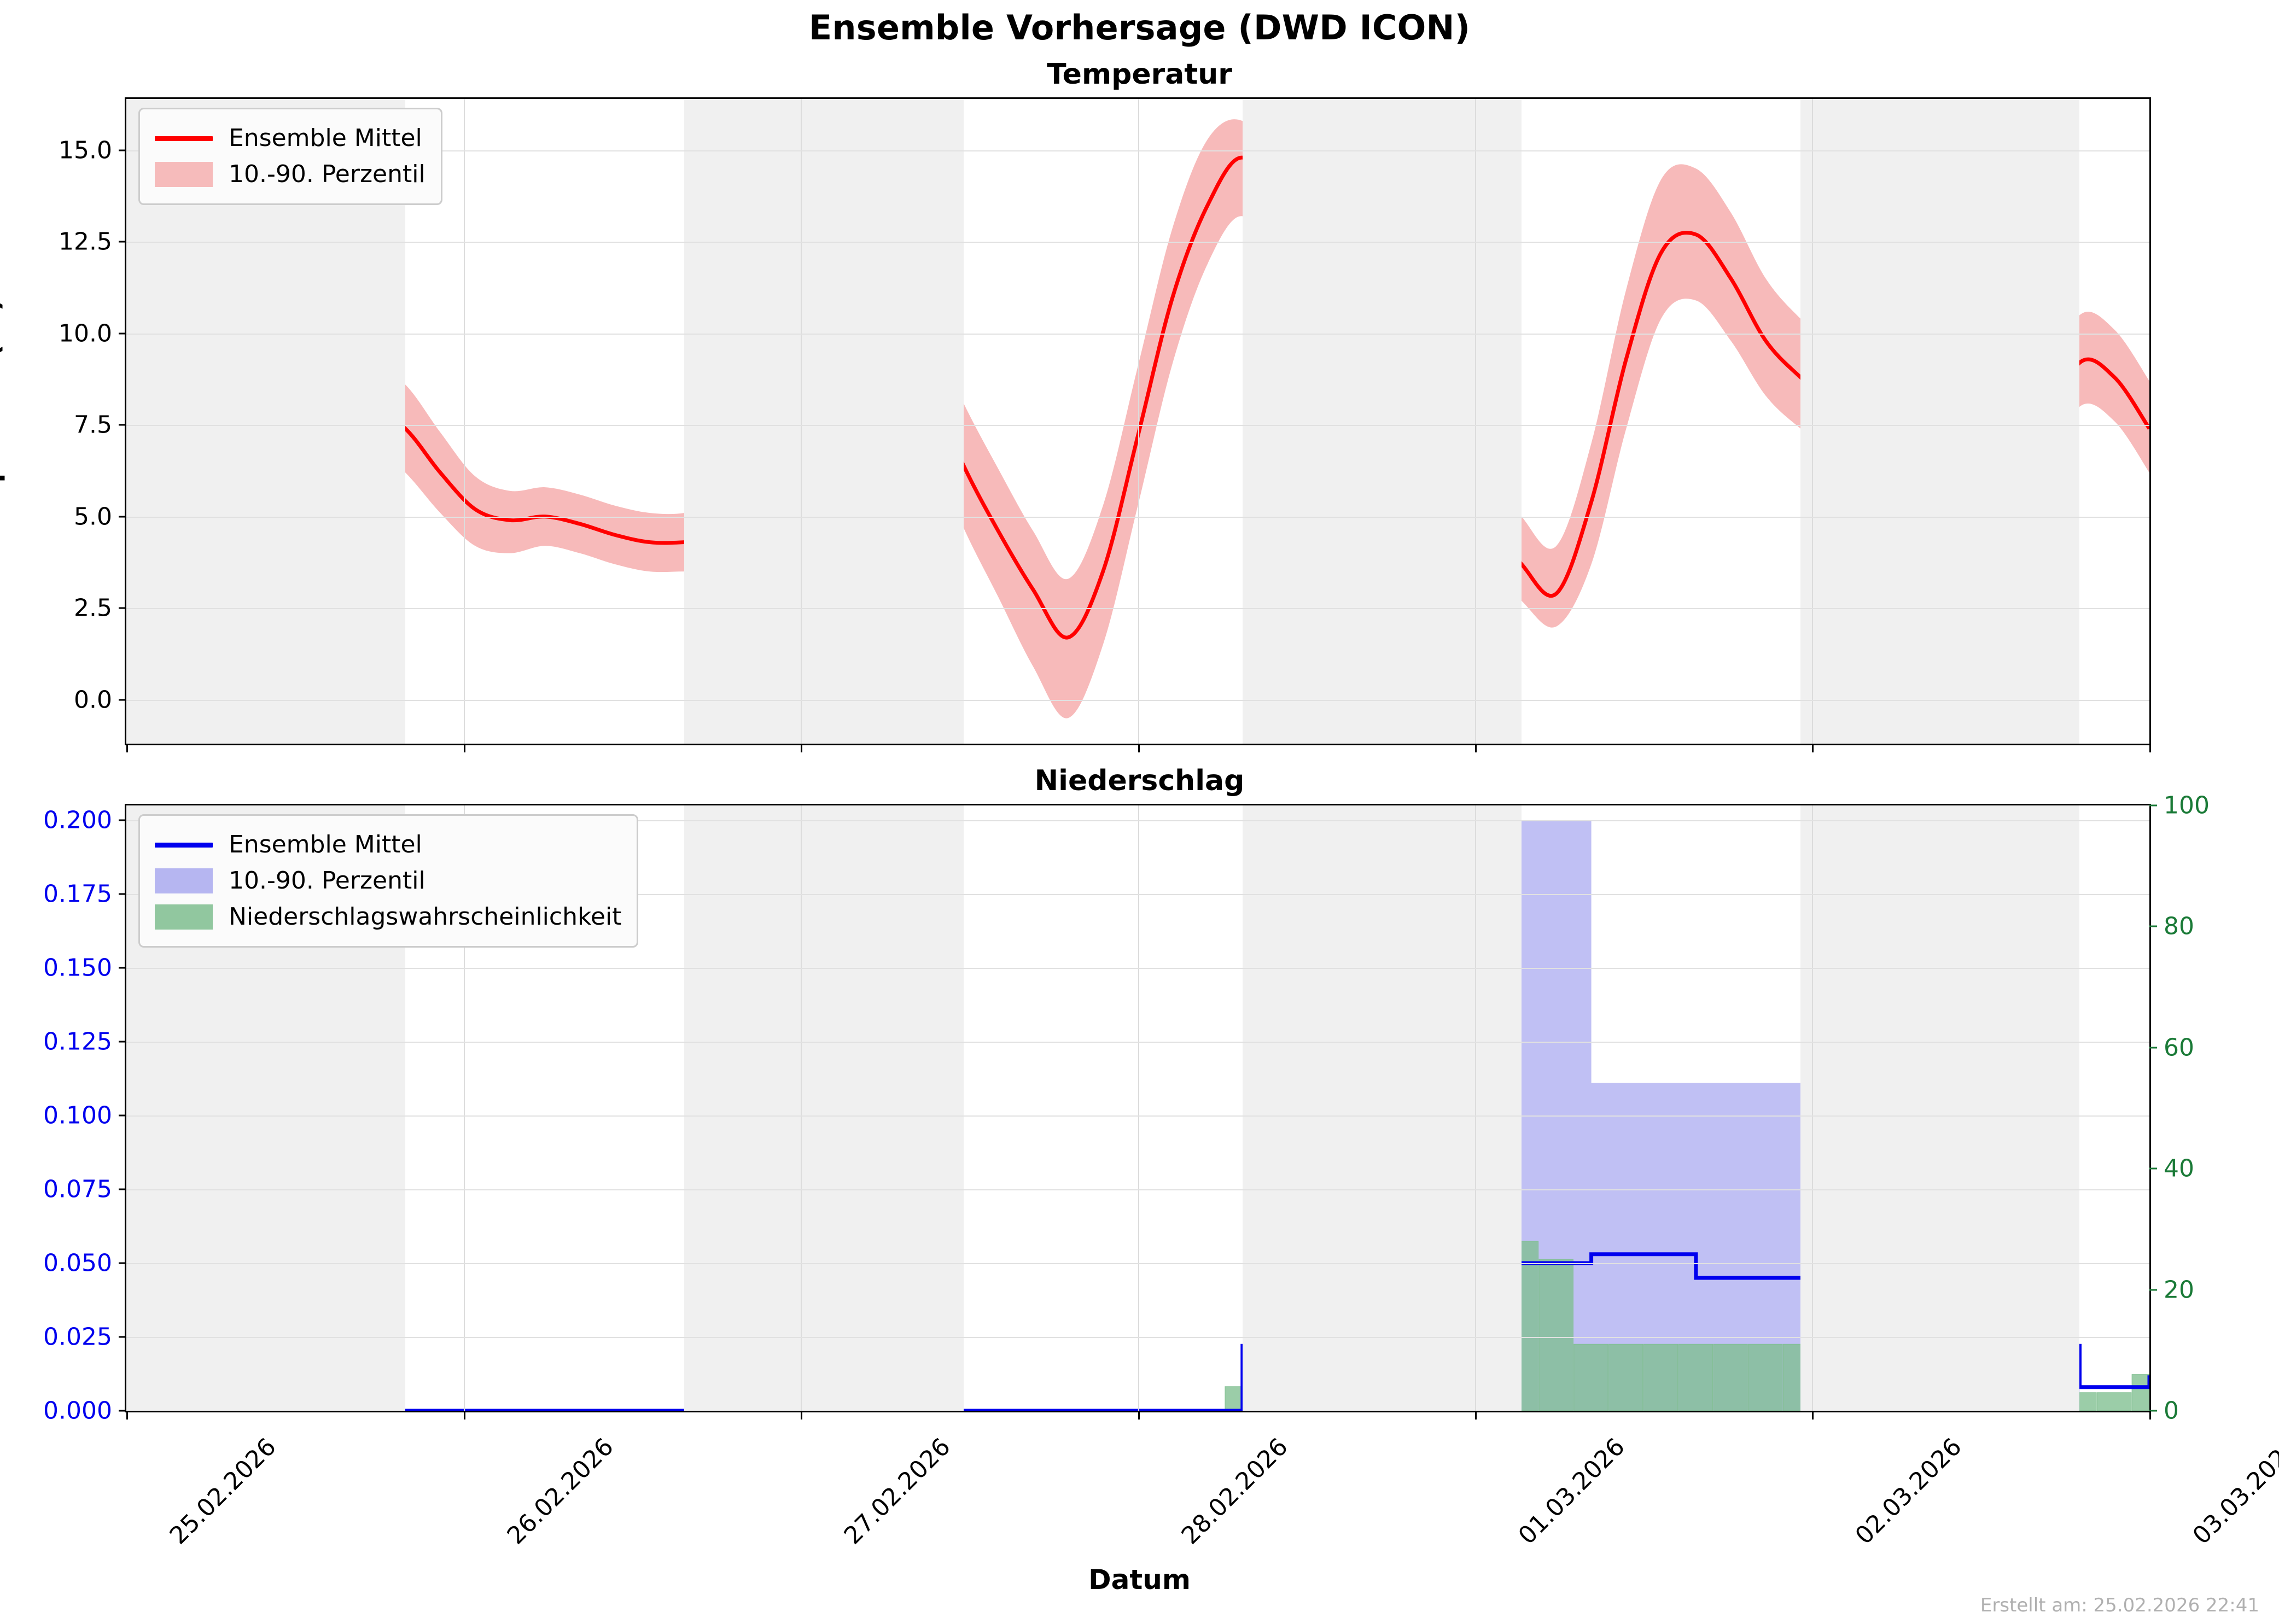  What do you see at coordinates (2179, 1290) in the screenshot?
I see `probability-ytick-label: 20` at bounding box center [2179, 1290].